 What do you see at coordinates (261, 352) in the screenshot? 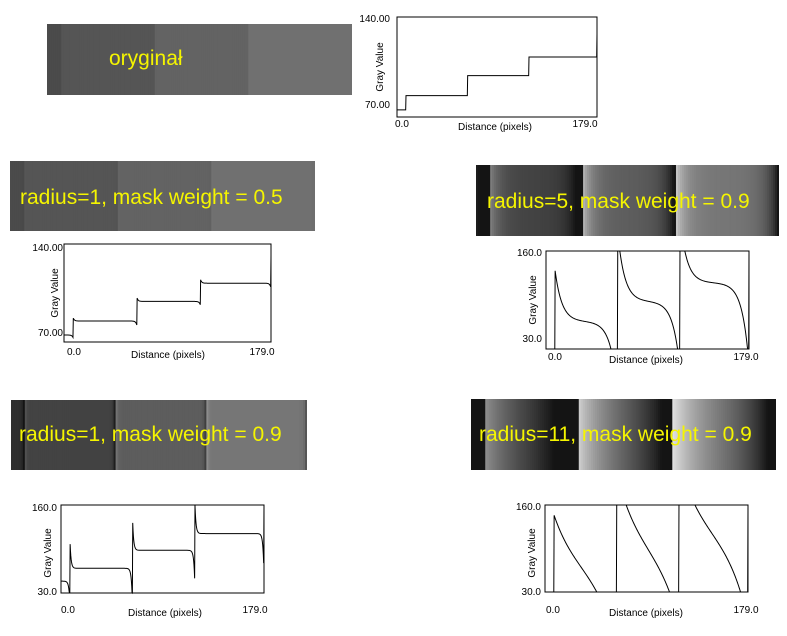
I see `x-max-label: 179.0` at bounding box center [261, 352].